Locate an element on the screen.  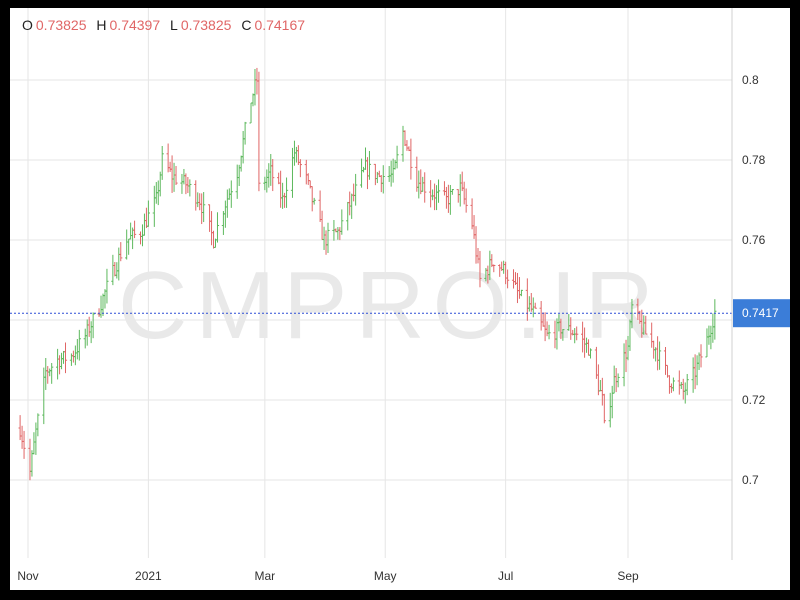
x-tick-label: Nov is located at coordinates (27, 576).